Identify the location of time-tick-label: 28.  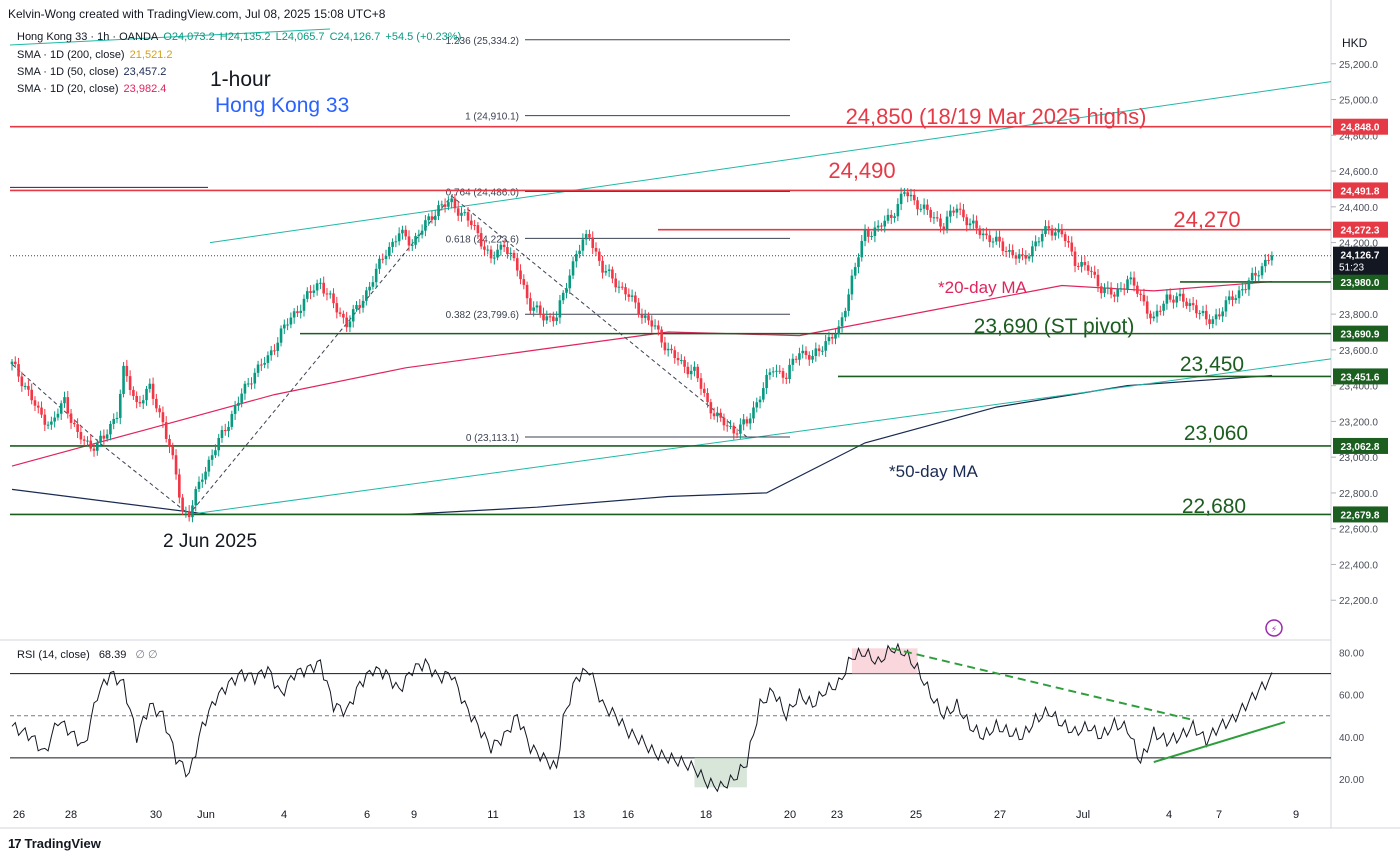
(71, 815).